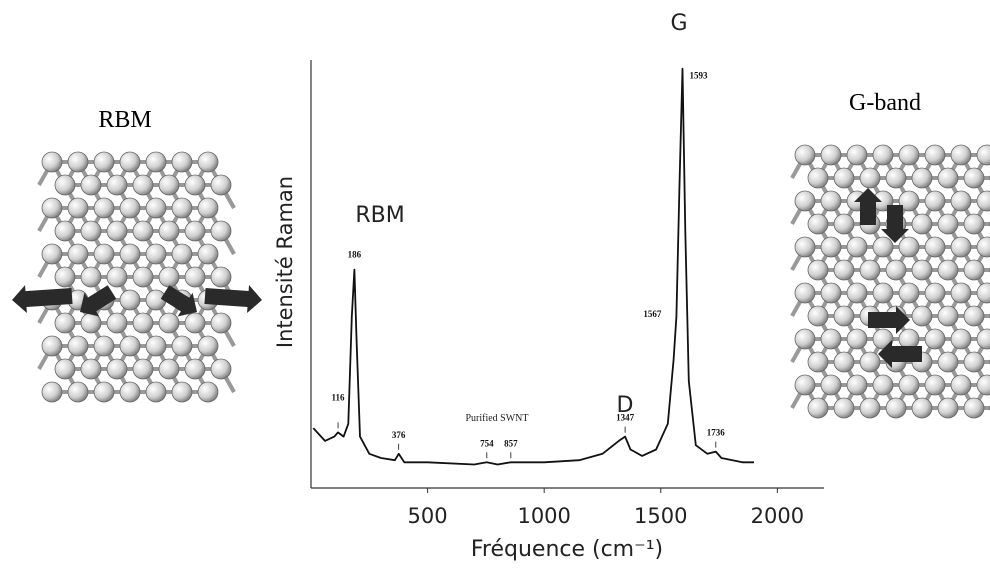  Describe the element at coordinates (379, 215) in the screenshot. I see `annotation: RBM` at that location.